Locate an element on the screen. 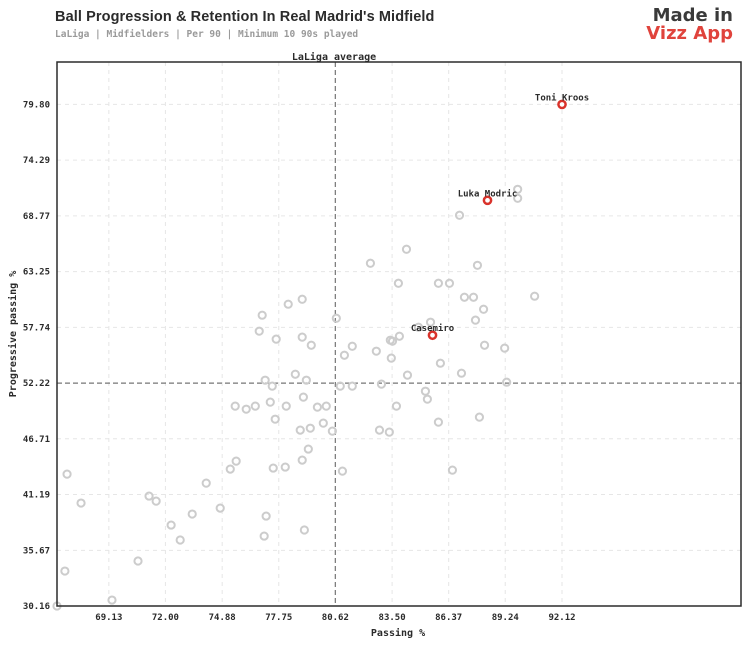 The width and height of the screenshot is (750, 647). reference-label: LaLiga average is located at coordinates (334, 57).